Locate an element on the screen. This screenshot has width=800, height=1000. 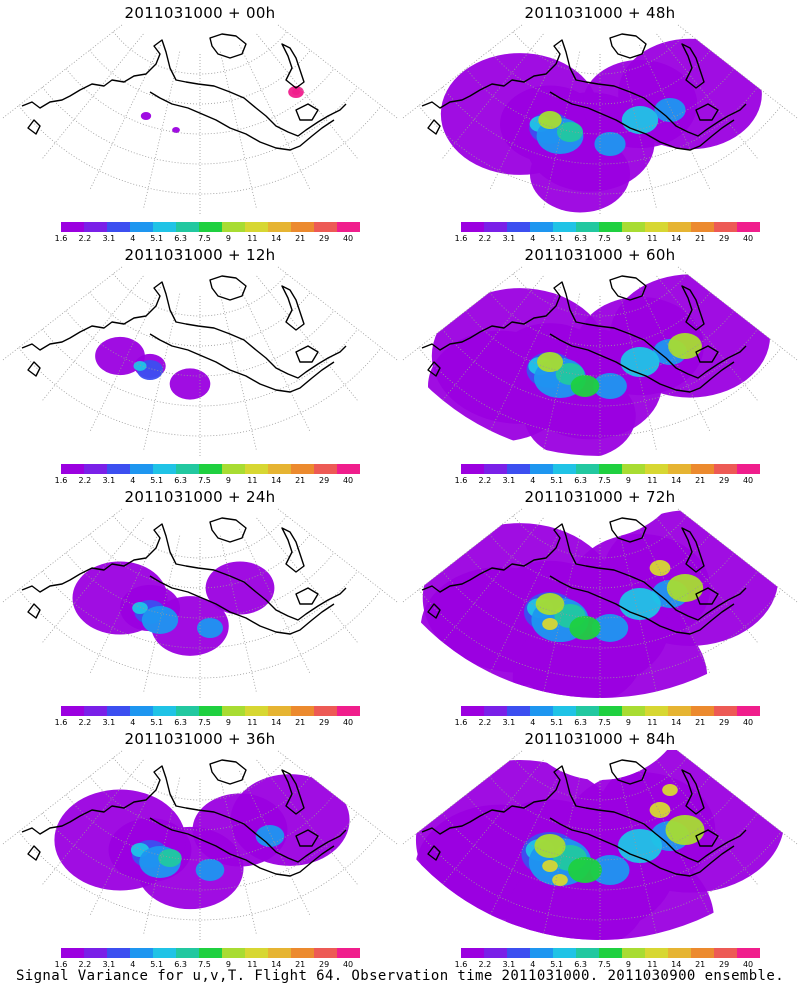
map-plot is located at coordinates (600, 845).